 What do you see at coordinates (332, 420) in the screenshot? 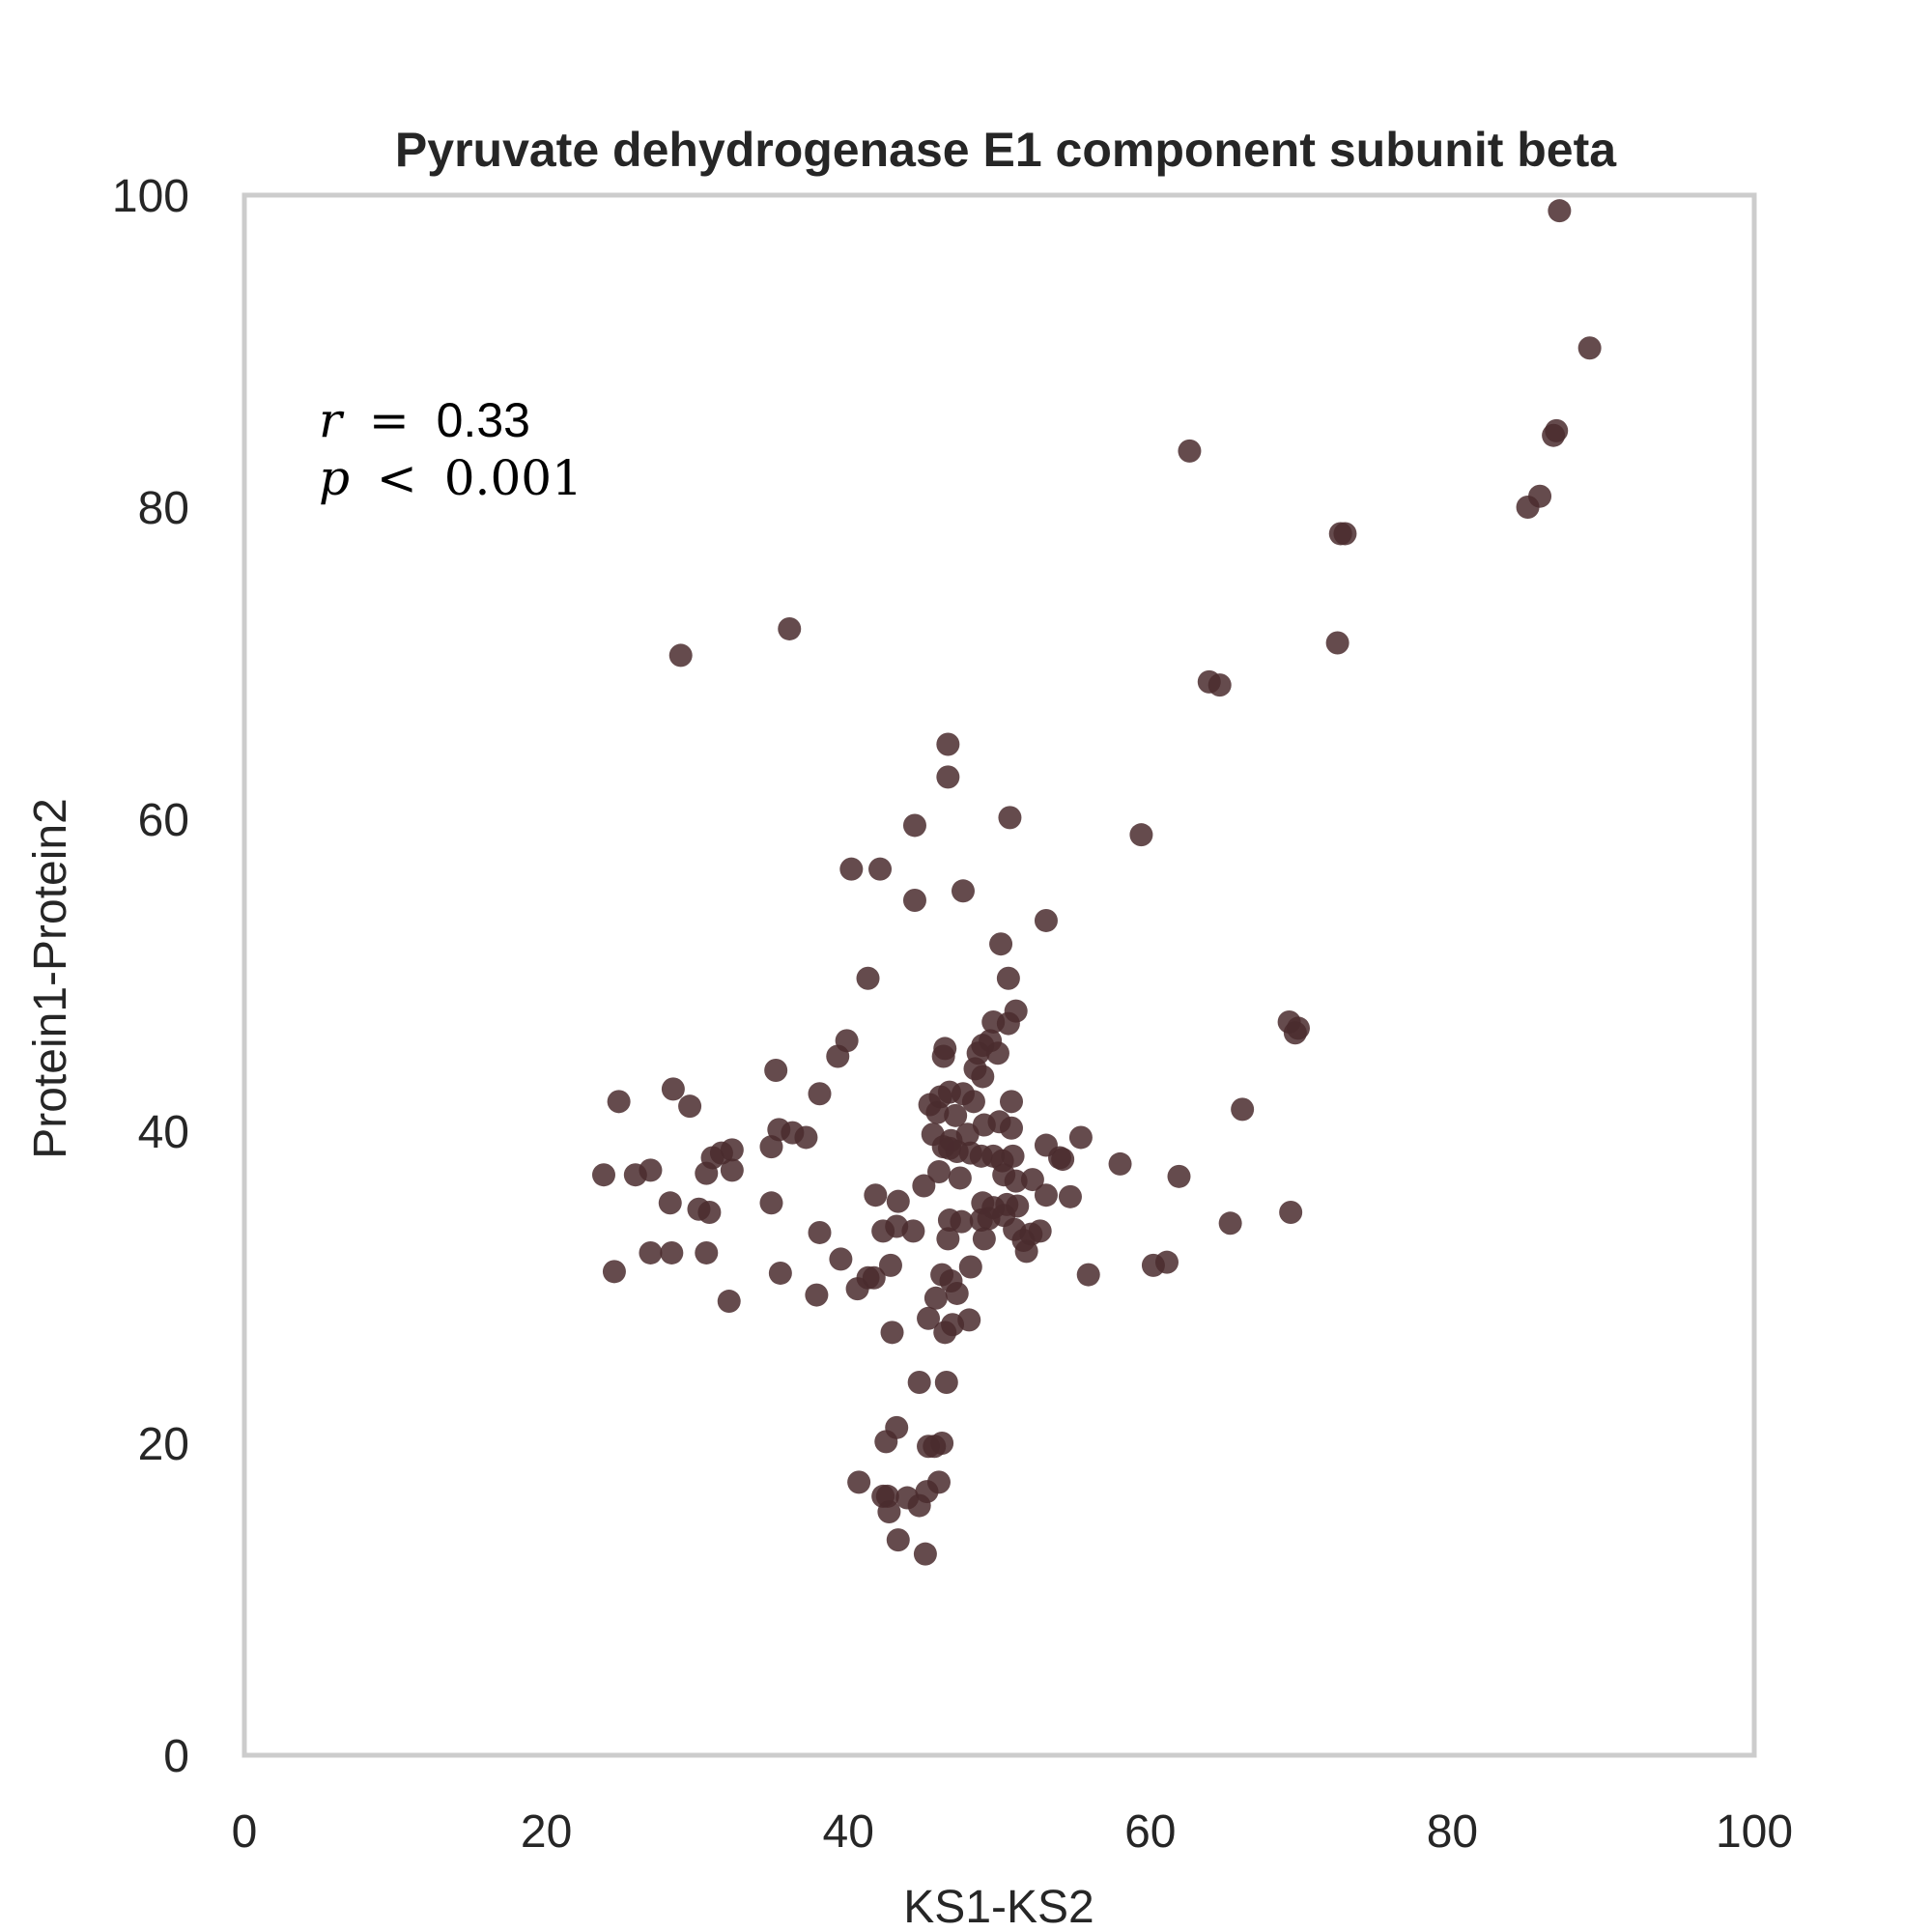
I see `r-variable: r` at bounding box center [332, 420].